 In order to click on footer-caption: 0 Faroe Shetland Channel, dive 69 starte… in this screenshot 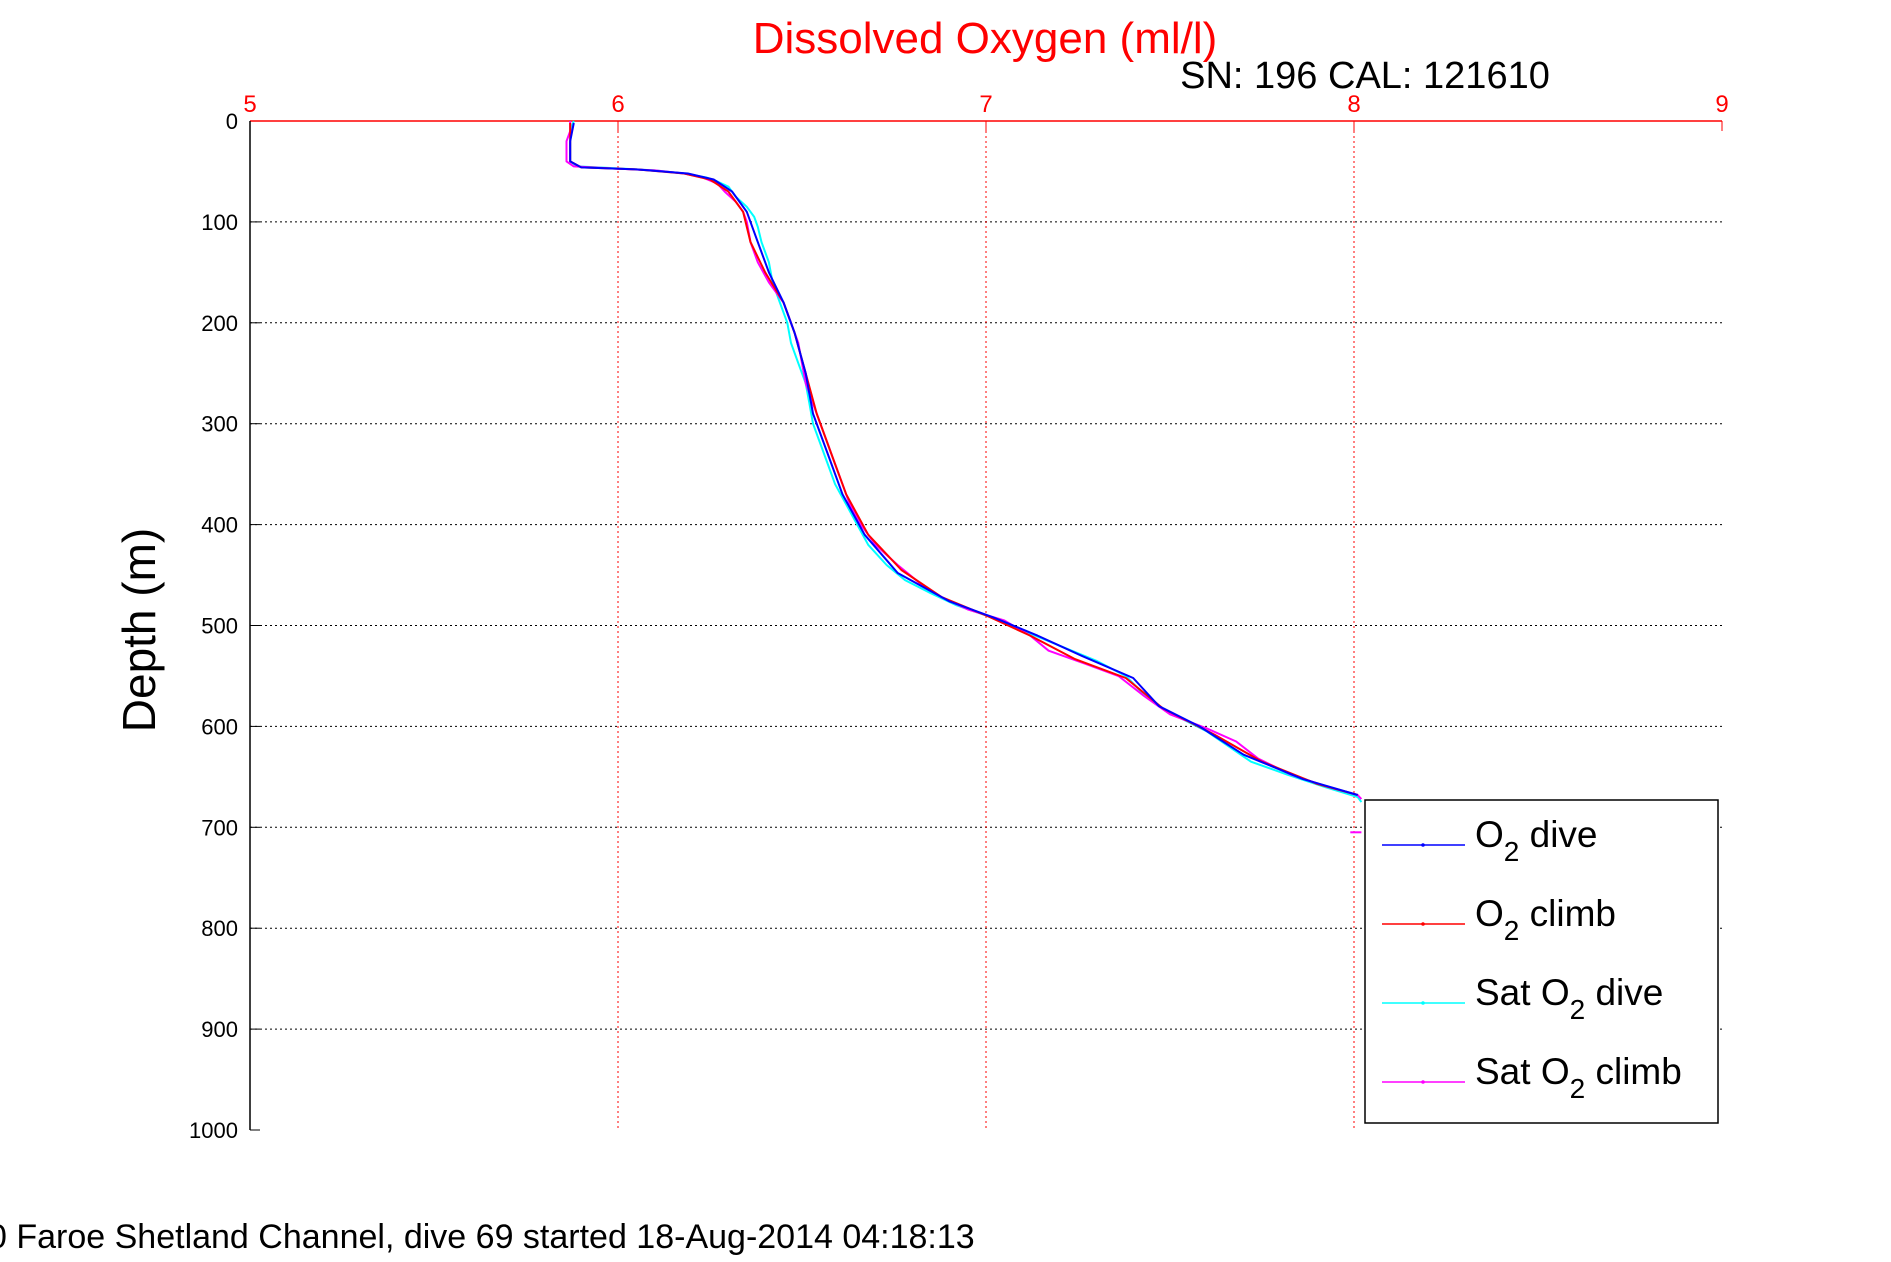, I will do `click(487, 1237)`.